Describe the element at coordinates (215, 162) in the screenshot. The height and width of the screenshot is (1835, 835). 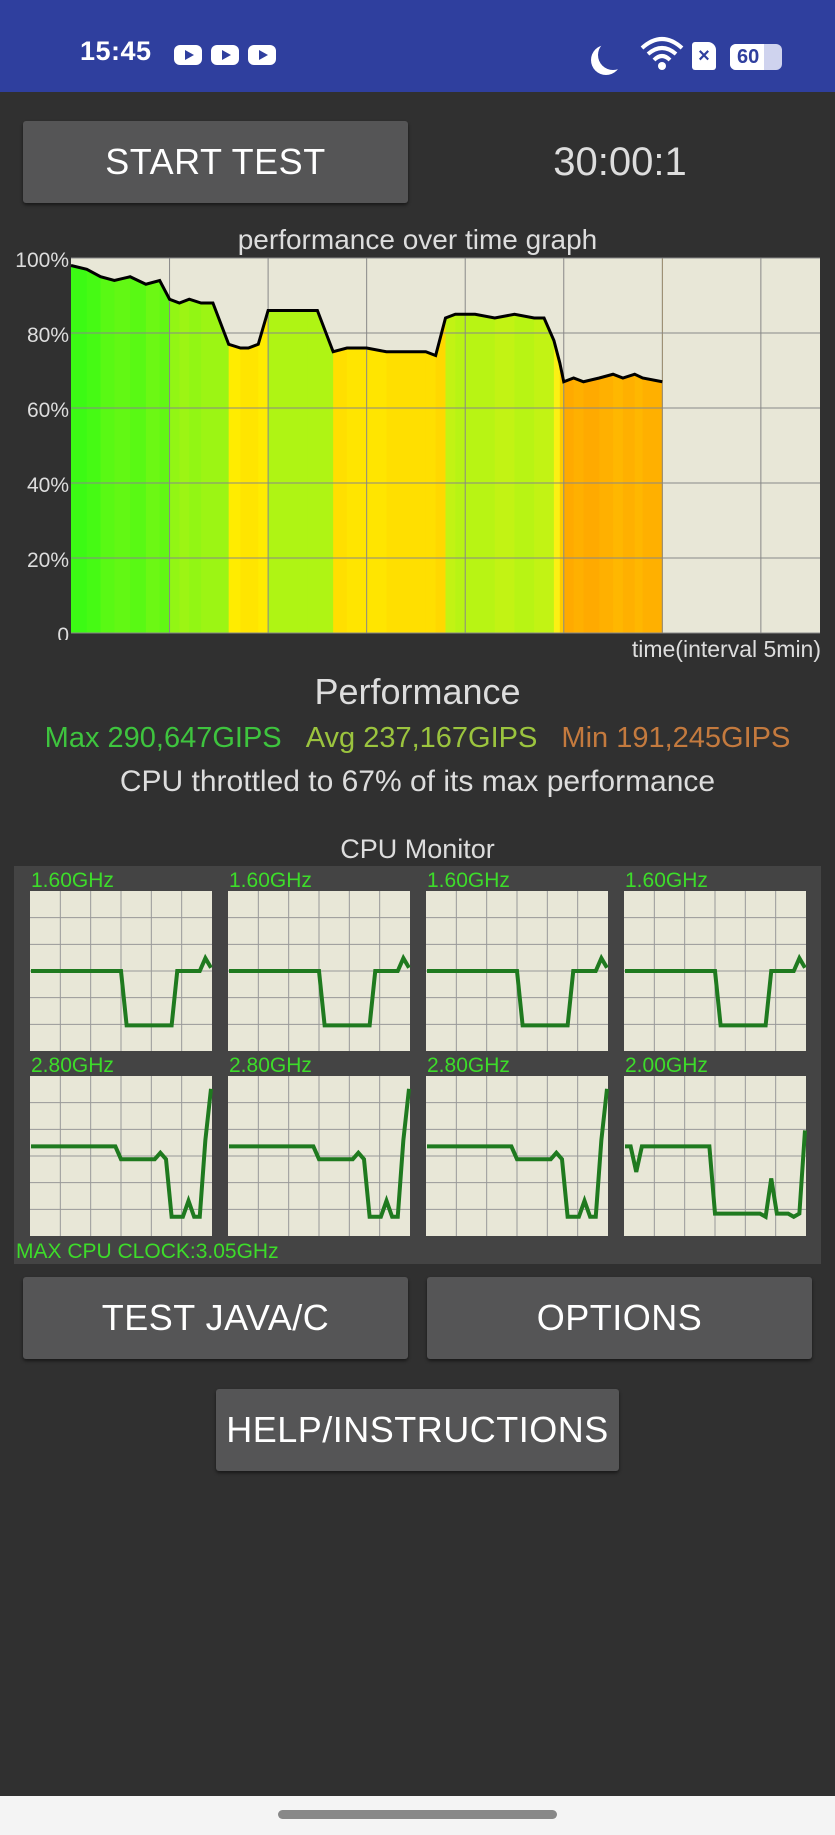
I see `start-test-button: START TEST` at that location.